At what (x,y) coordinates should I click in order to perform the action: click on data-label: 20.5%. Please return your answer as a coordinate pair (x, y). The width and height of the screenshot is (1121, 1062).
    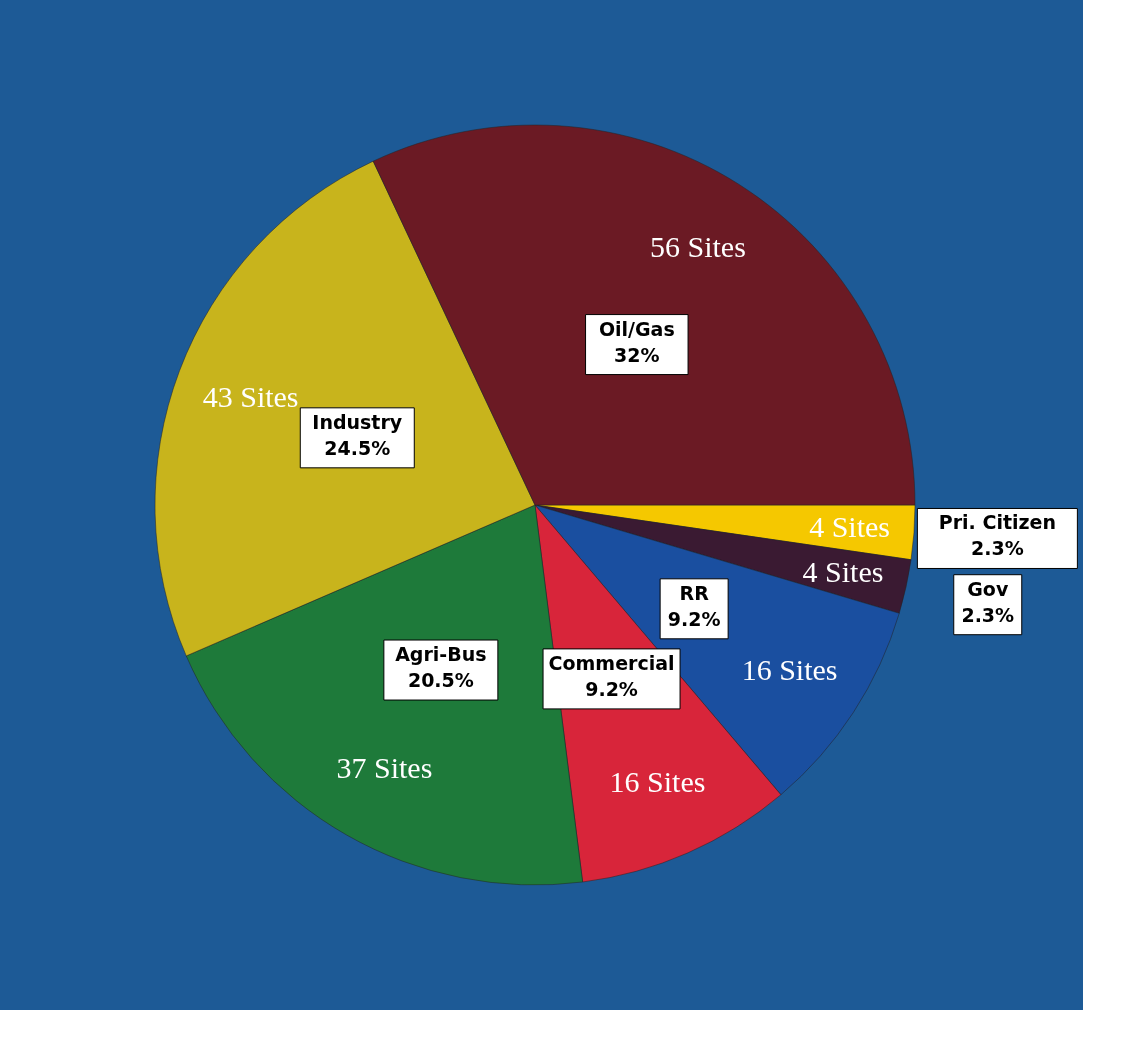
    Looking at the image, I should click on (440, 680).